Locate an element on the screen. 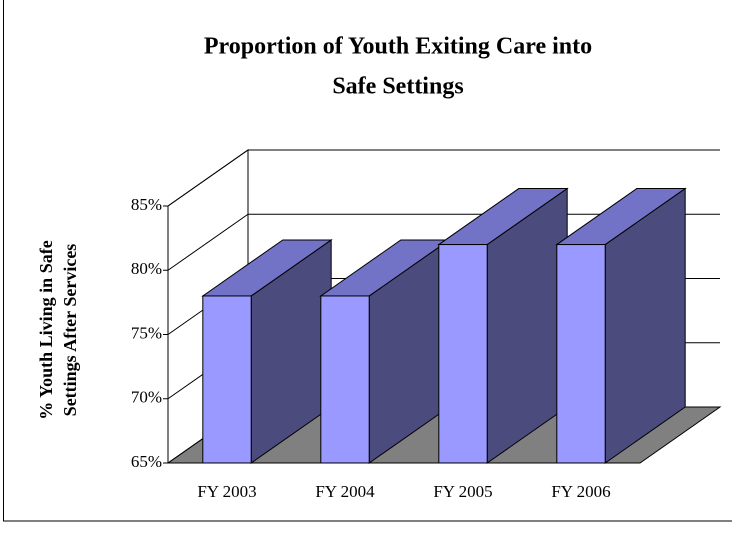 The image size is (732, 533). y-tick-label: 85% is located at coordinates (146, 204).